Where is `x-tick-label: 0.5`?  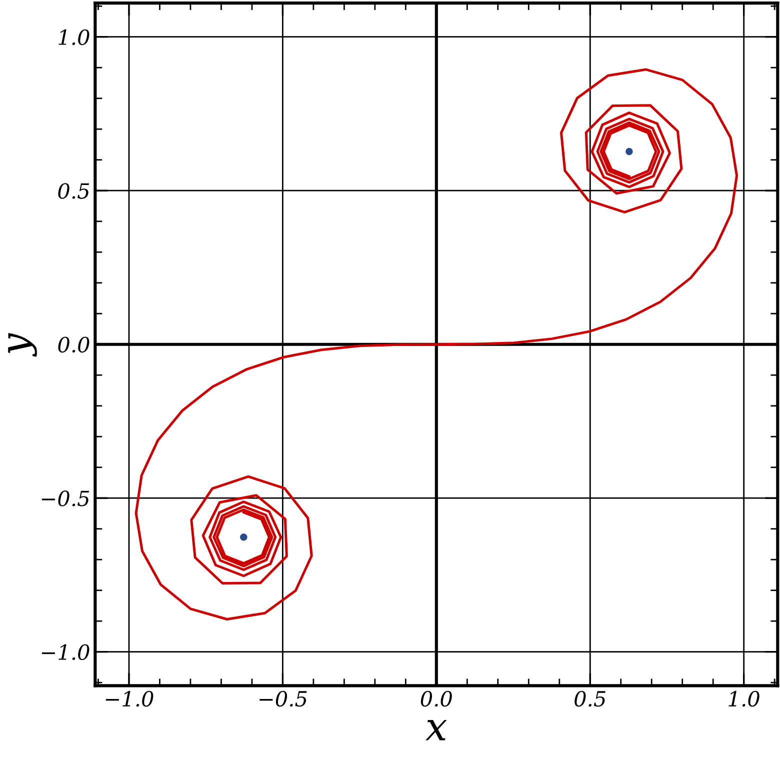 x-tick-label: 0.5 is located at coordinates (590, 698).